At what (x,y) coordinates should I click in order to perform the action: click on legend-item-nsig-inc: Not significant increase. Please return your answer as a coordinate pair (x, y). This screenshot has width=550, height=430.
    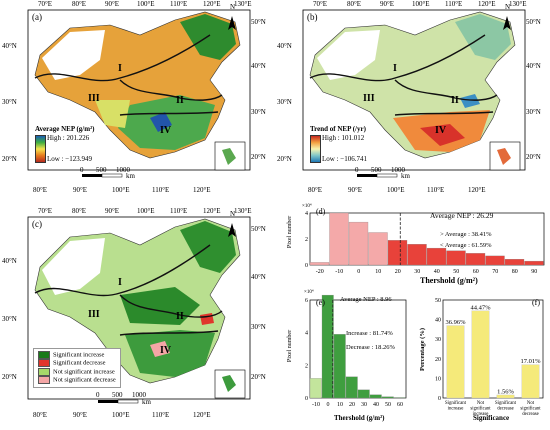
    Looking at the image, I should click on (77, 372).